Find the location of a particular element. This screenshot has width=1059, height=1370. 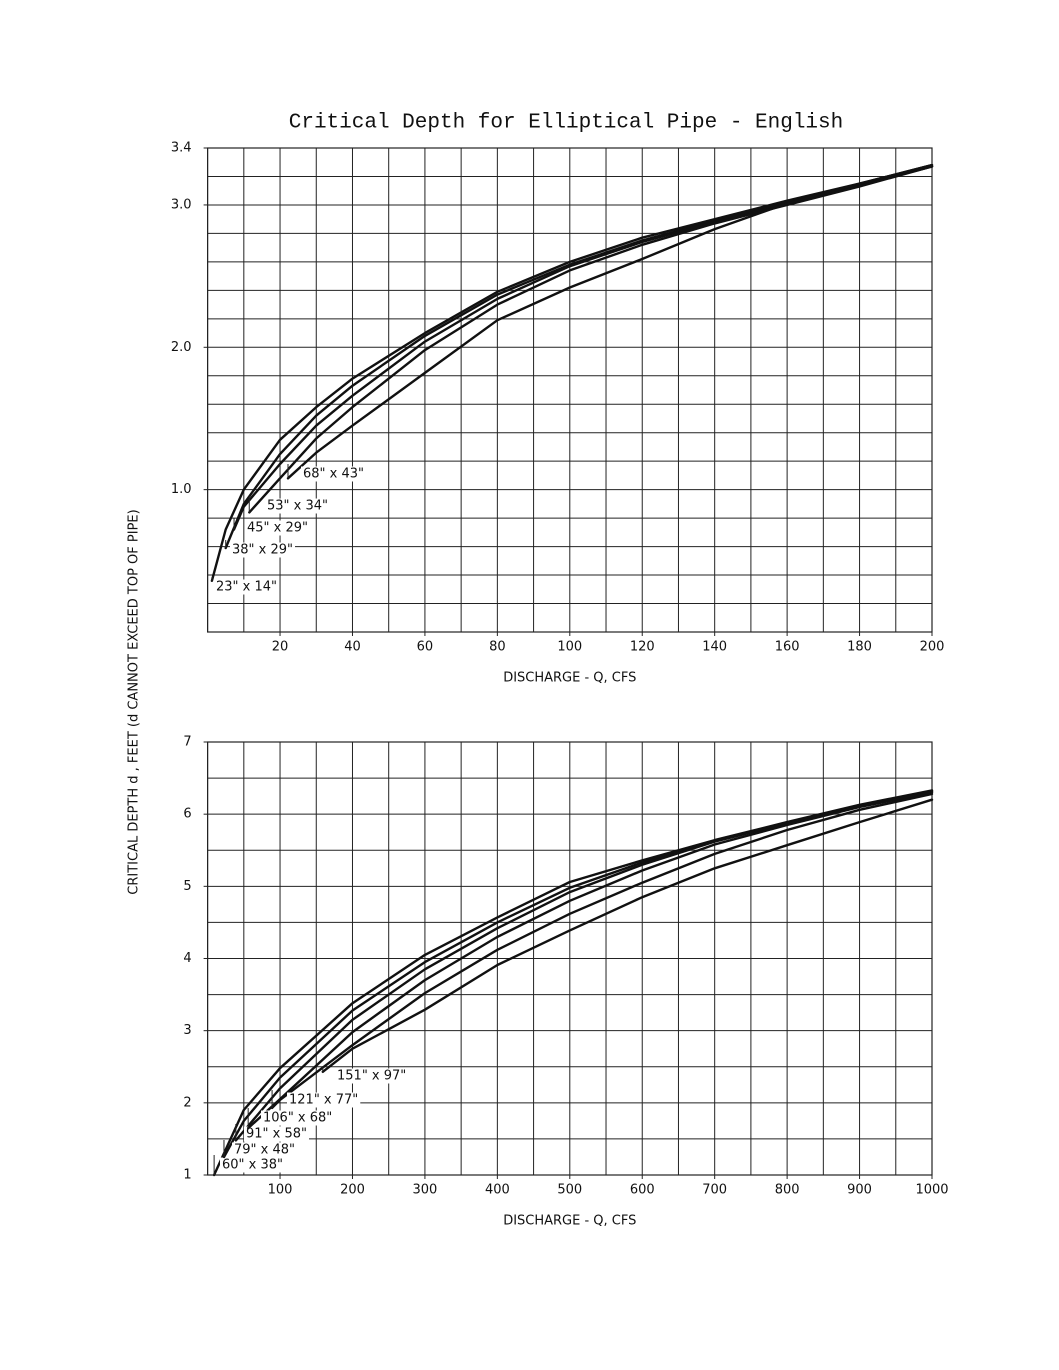

curve-label: 68" x 43" is located at coordinates (333, 474).